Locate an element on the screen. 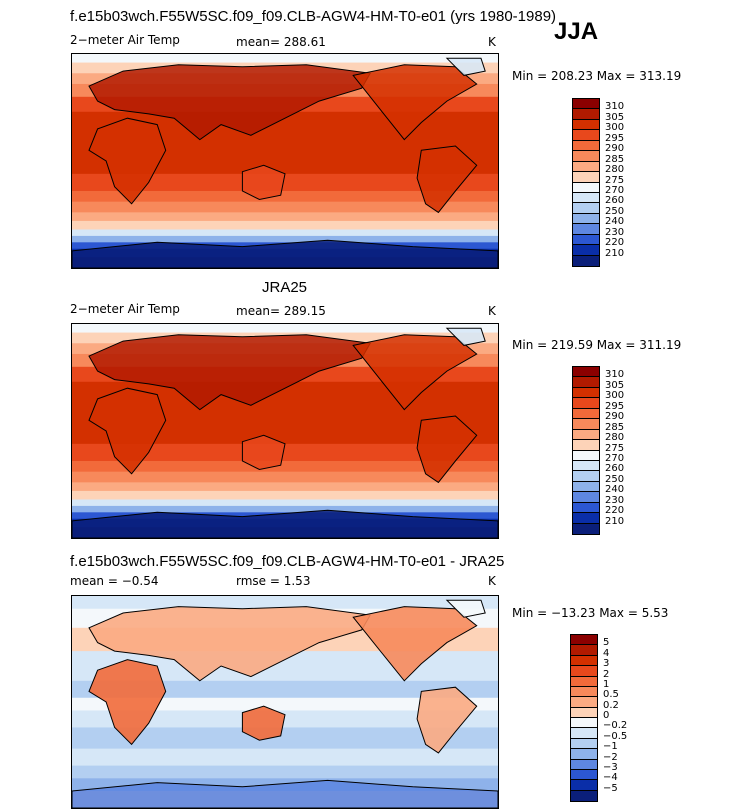  panel2-left-label: 2−meter Air Temp is located at coordinates (125, 309).